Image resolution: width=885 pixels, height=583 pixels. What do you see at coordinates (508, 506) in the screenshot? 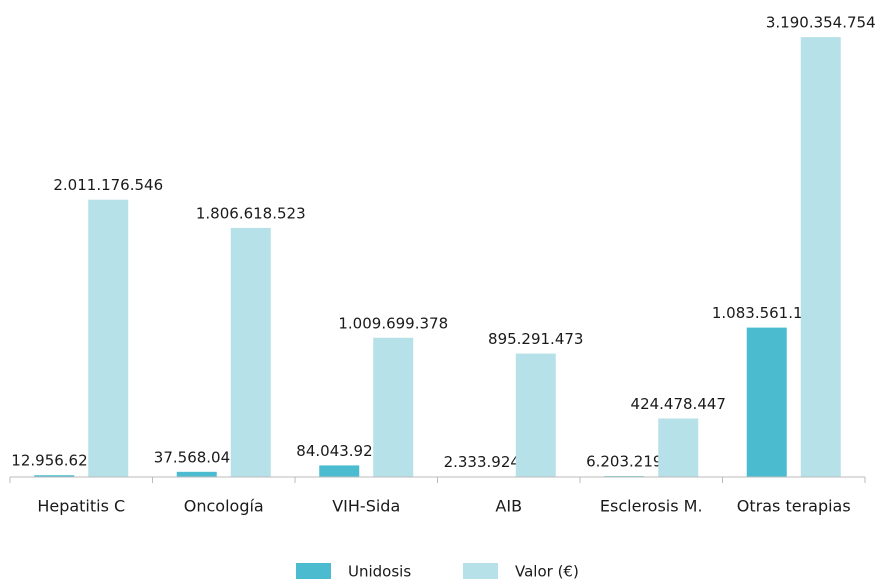
I see `x-tick-label: AIB` at bounding box center [508, 506].